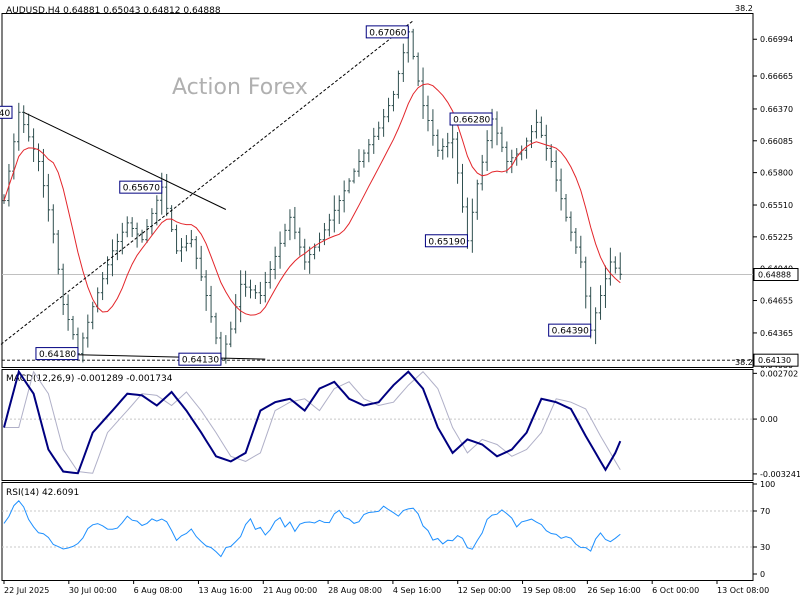 The height and width of the screenshot is (600, 800). I want to click on x-tick-label: 13 Oct 08:00, so click(743, 590).